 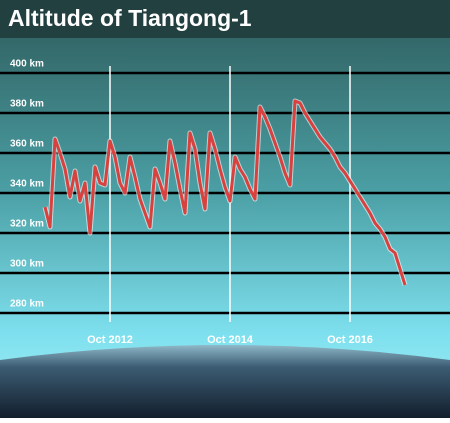 I want to click on chart-title: Altitude of Tiangong-1, so click(x=130, y=18).